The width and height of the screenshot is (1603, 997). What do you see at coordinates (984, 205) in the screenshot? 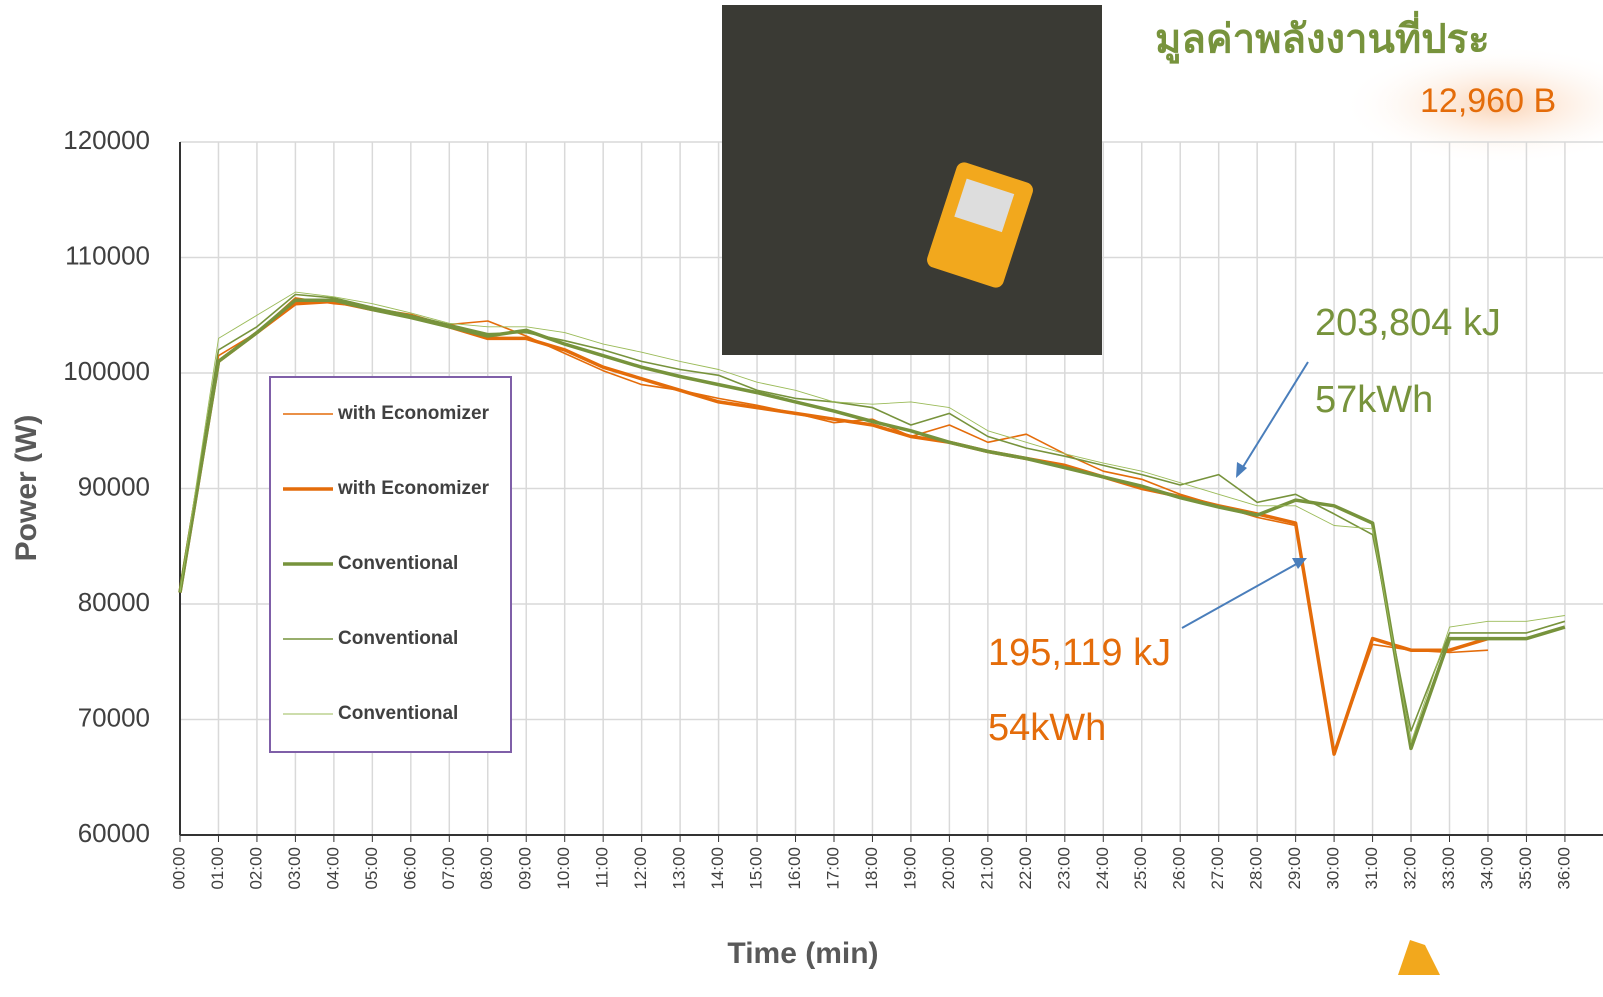
I see `photo-screen` at bounding box center [984, 205].